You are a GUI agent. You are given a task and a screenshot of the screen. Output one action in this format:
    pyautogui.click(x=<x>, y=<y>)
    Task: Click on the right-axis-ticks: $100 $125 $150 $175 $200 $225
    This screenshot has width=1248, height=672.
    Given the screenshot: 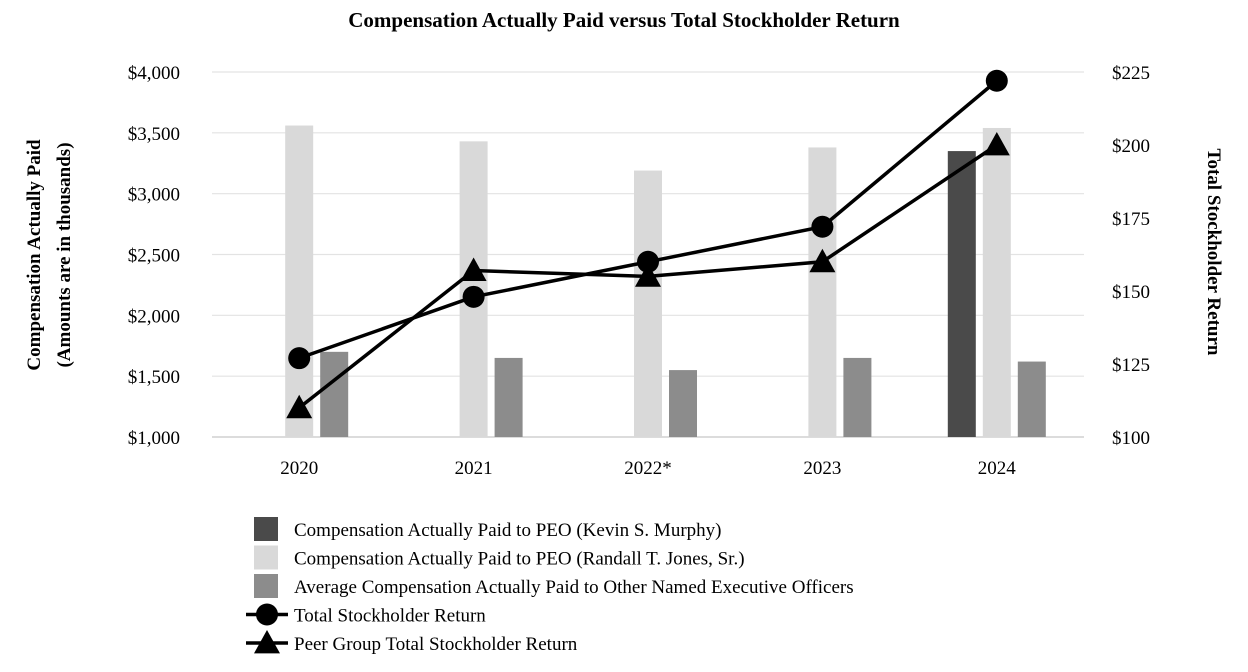 What is the action you would take?
    pyautogui.click(x=1131, y=256)
    